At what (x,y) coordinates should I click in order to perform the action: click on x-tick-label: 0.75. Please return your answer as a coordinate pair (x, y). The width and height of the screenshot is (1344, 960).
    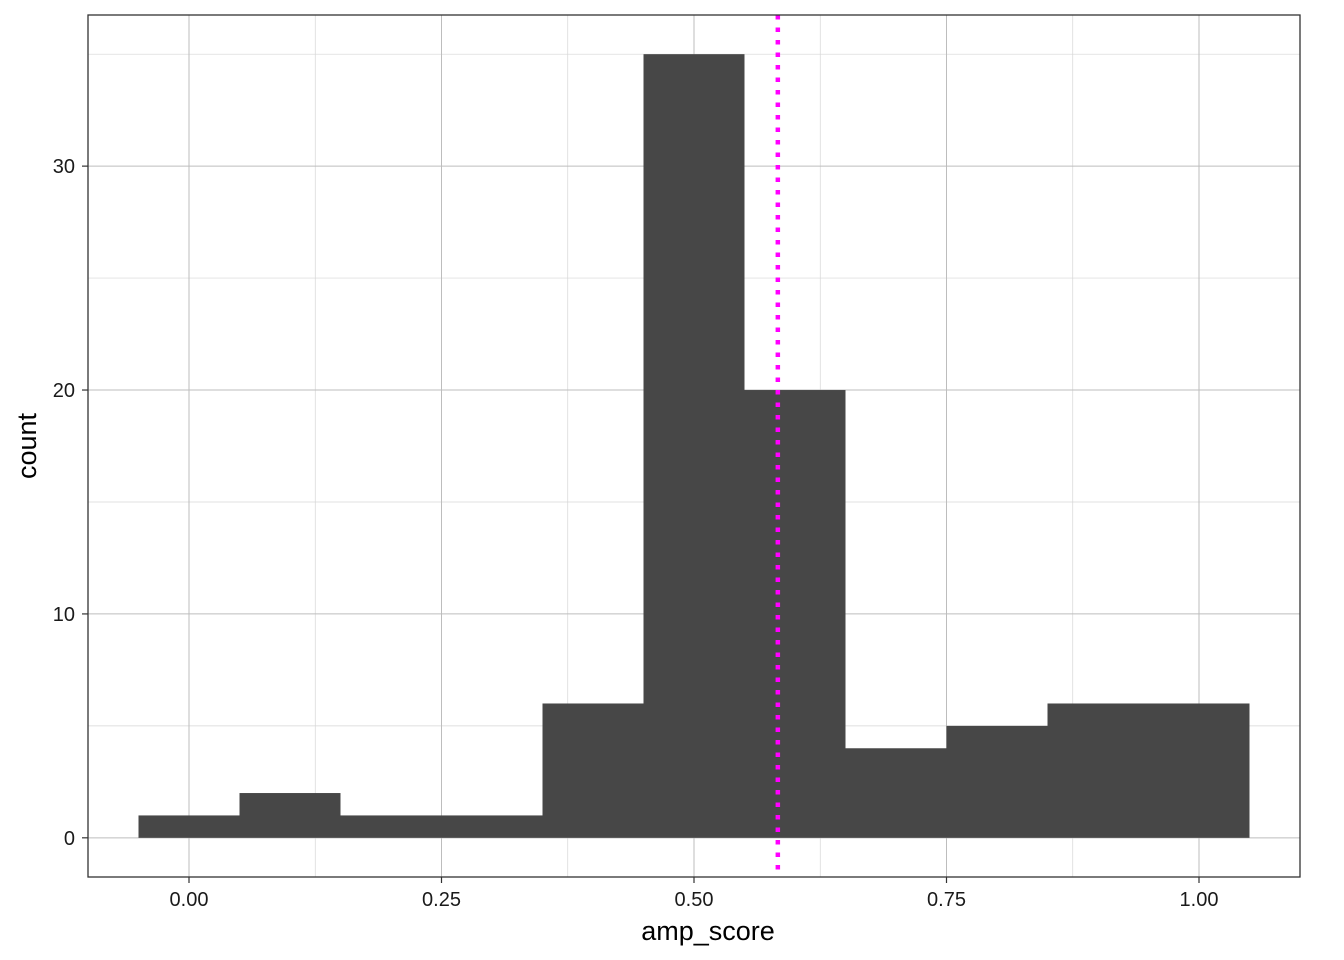
    Looking at the image, I should click on (946, 900).